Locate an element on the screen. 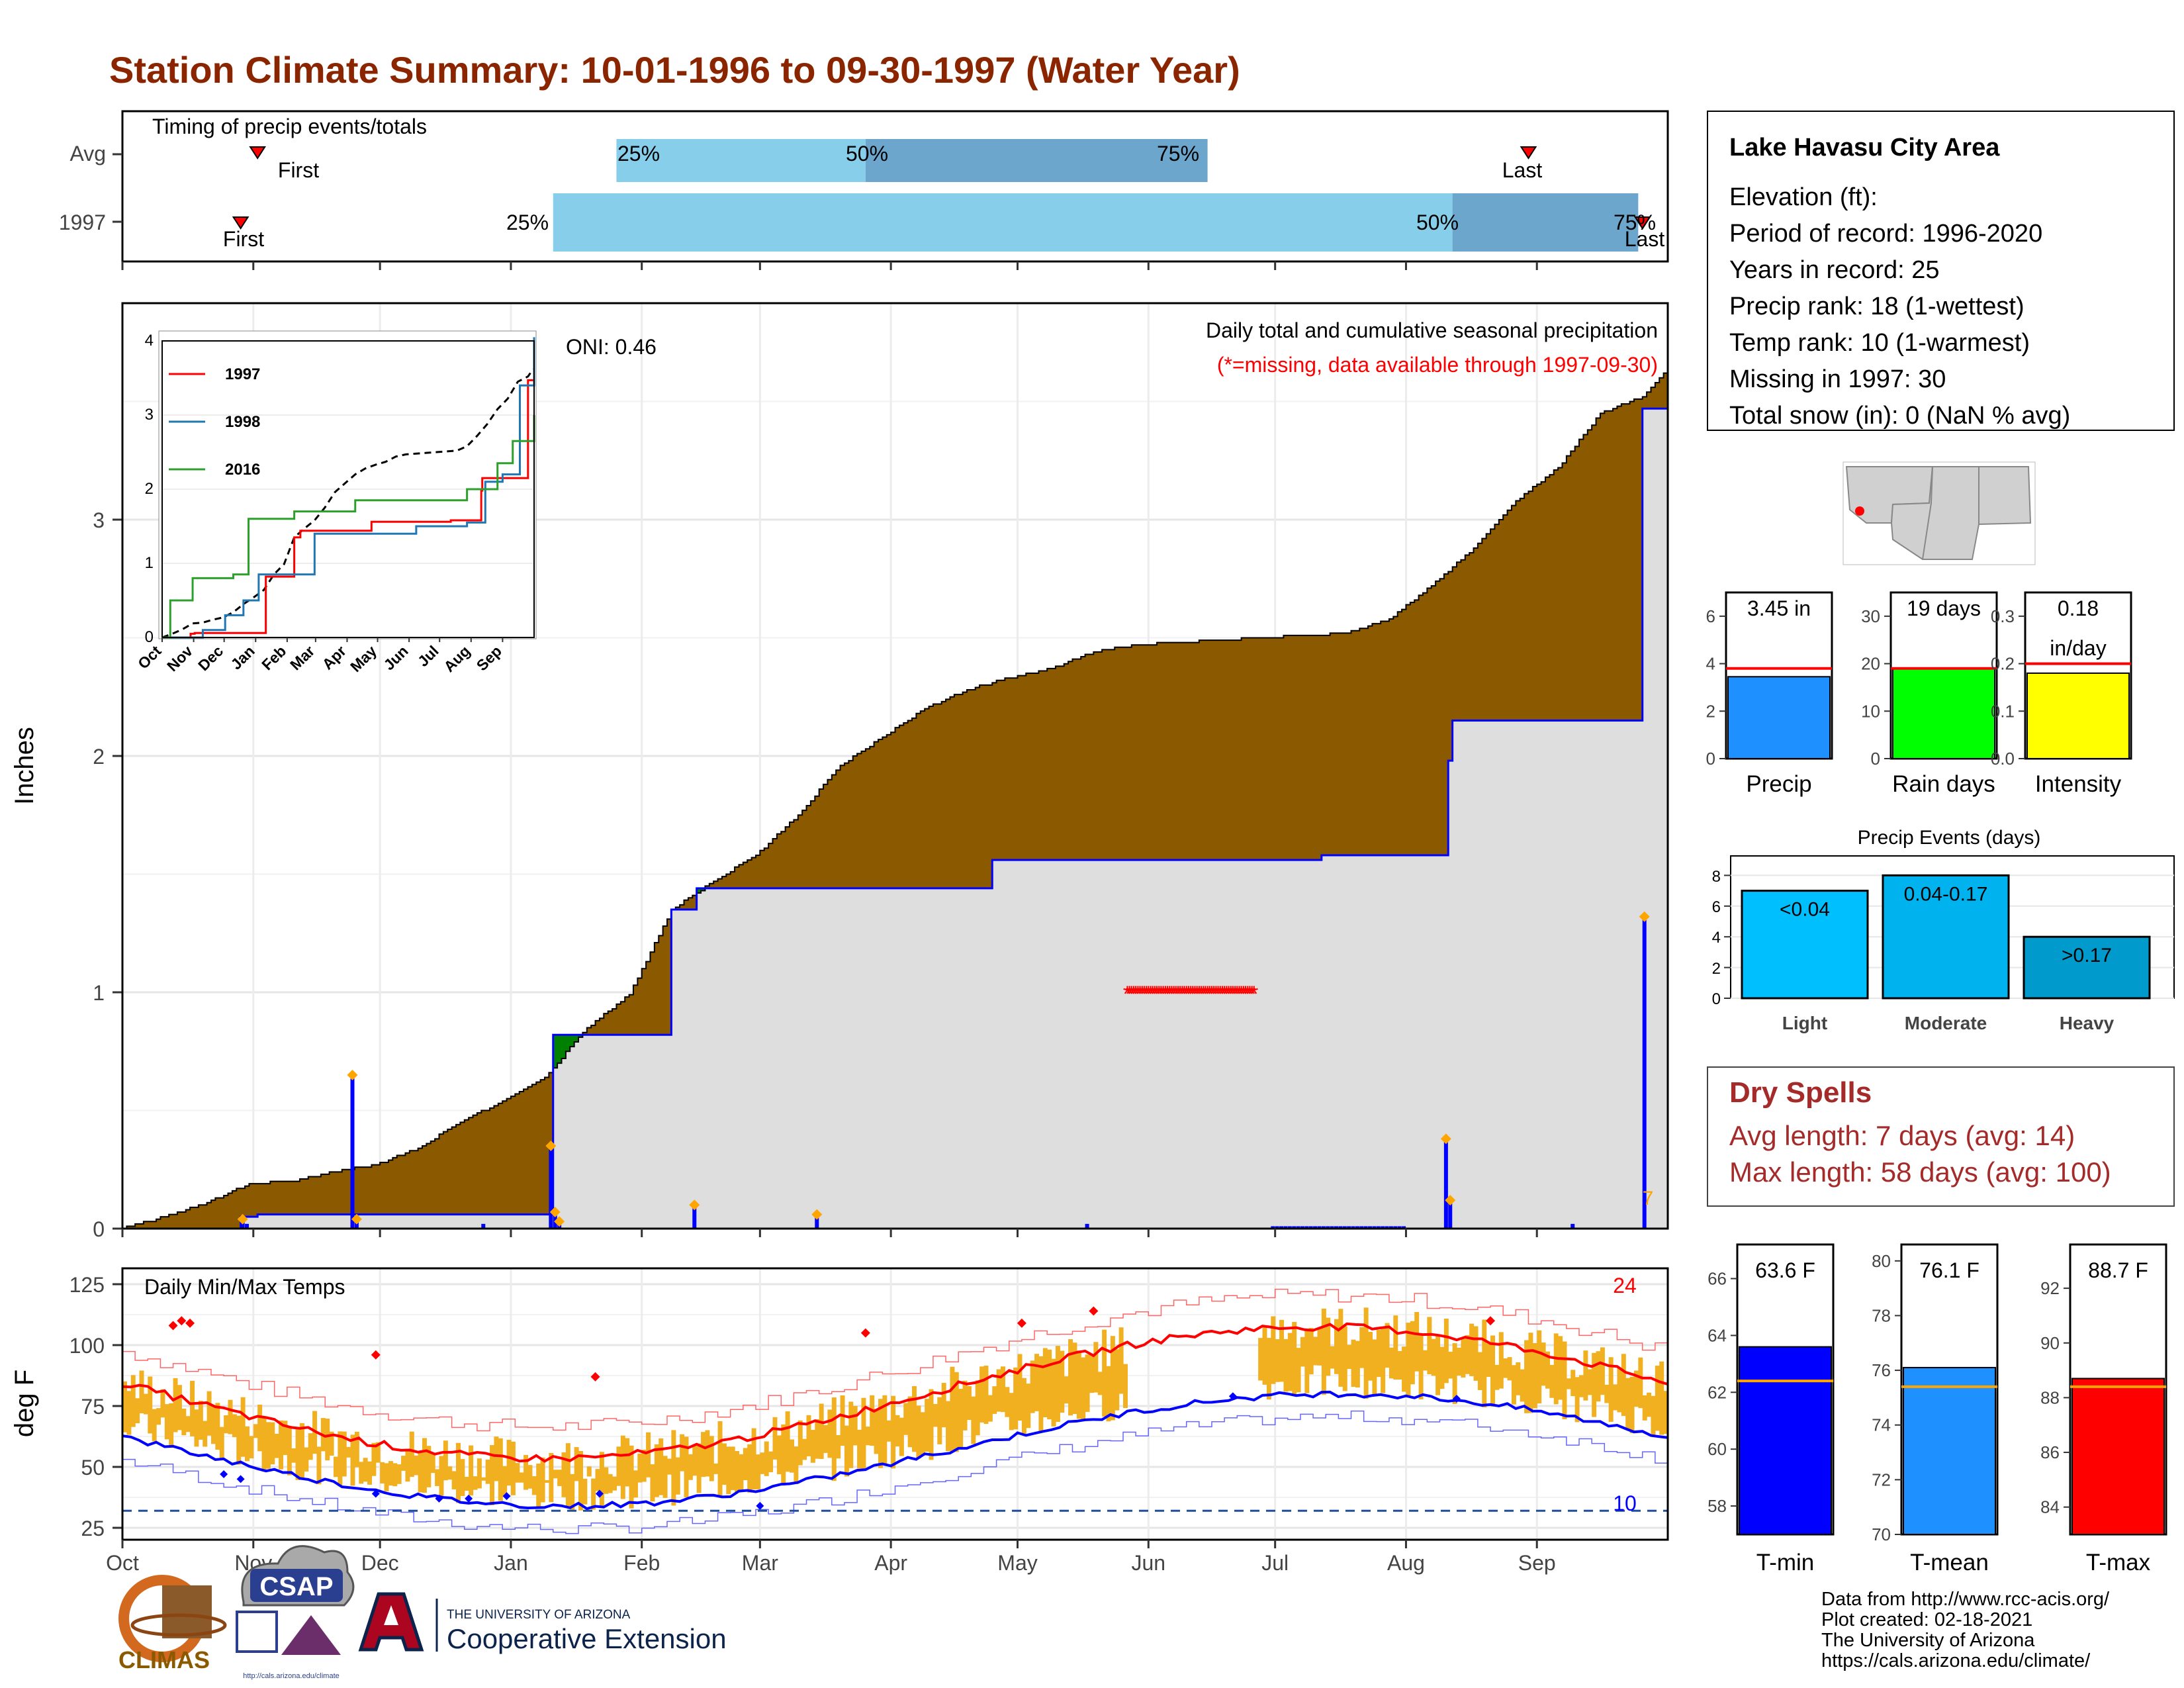 The width and height of the screenshot is (2184, 1688). tbar-ticklabel-2-2: 88 is located at coordinates (2050, 1397).